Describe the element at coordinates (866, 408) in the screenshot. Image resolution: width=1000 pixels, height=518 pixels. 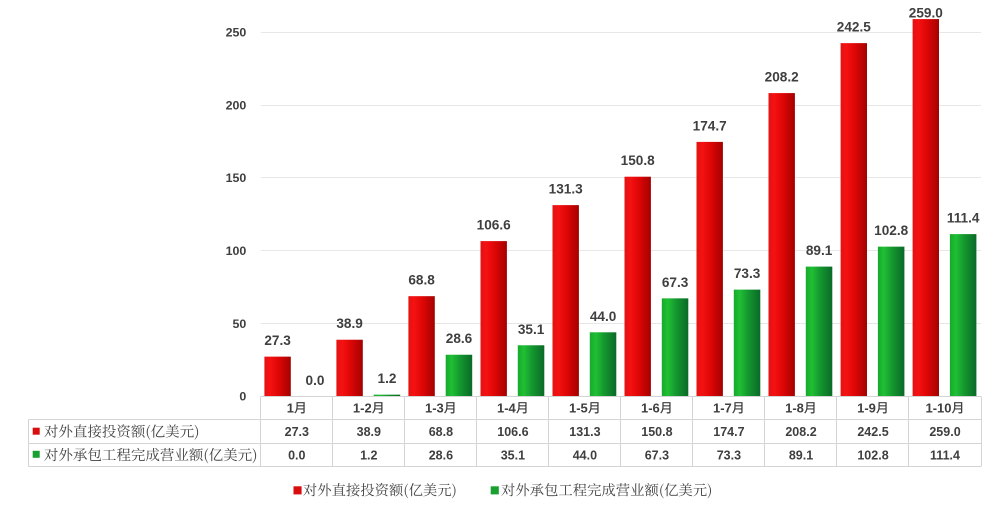
I see `svg-text: 1-9` at that location.